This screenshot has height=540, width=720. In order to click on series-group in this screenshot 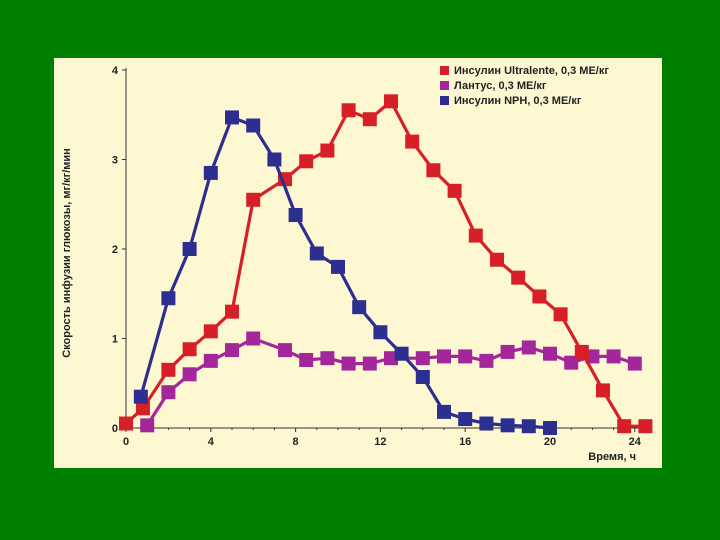, I will do `click(391, 382)`.